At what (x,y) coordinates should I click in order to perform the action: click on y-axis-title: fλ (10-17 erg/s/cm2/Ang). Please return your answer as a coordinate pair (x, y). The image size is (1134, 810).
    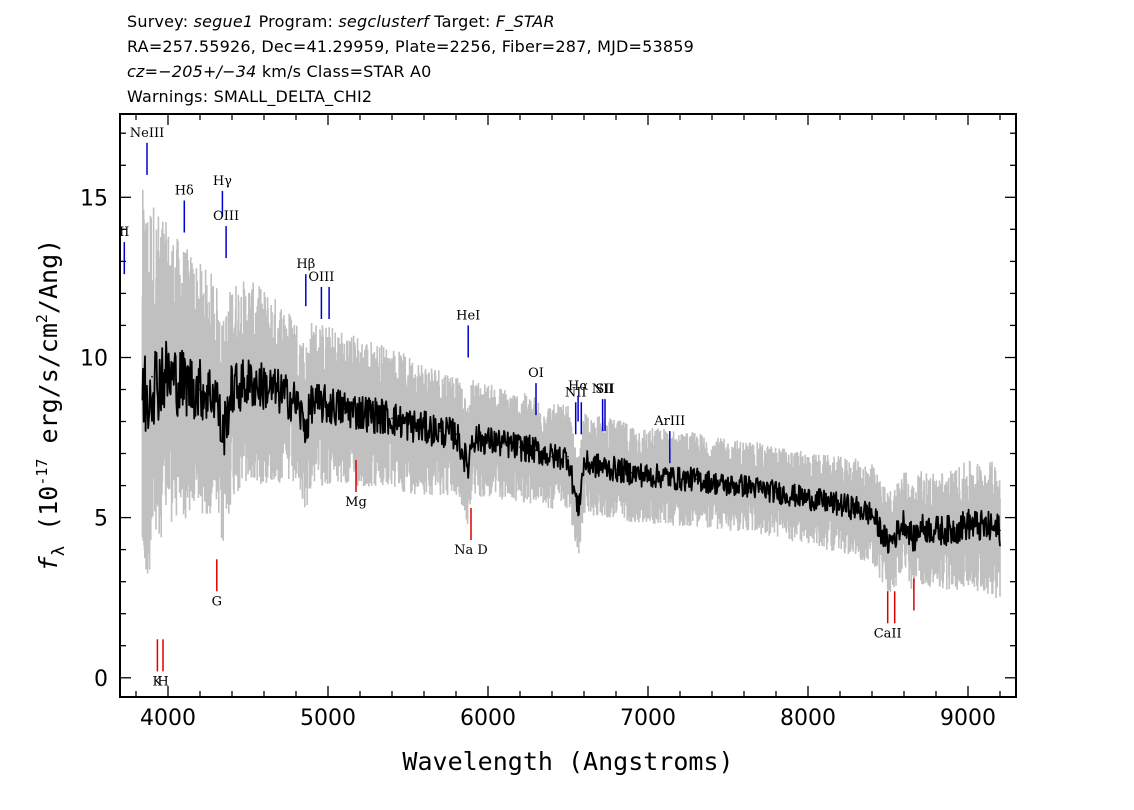
    Looking at the image, I should click on (51, 405).